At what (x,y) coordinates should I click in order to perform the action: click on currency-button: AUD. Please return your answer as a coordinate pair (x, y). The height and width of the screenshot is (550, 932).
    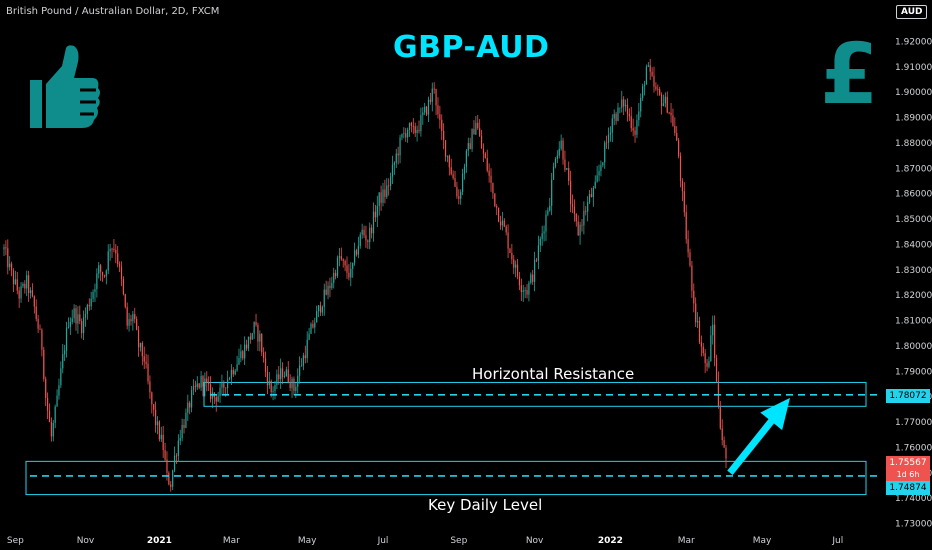
    Looking at the image, I should click on (912, 12).